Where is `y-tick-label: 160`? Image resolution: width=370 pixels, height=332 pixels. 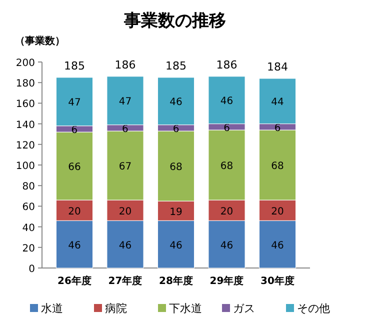
y-tick-label: 160 is located at coordinates (25, 104).